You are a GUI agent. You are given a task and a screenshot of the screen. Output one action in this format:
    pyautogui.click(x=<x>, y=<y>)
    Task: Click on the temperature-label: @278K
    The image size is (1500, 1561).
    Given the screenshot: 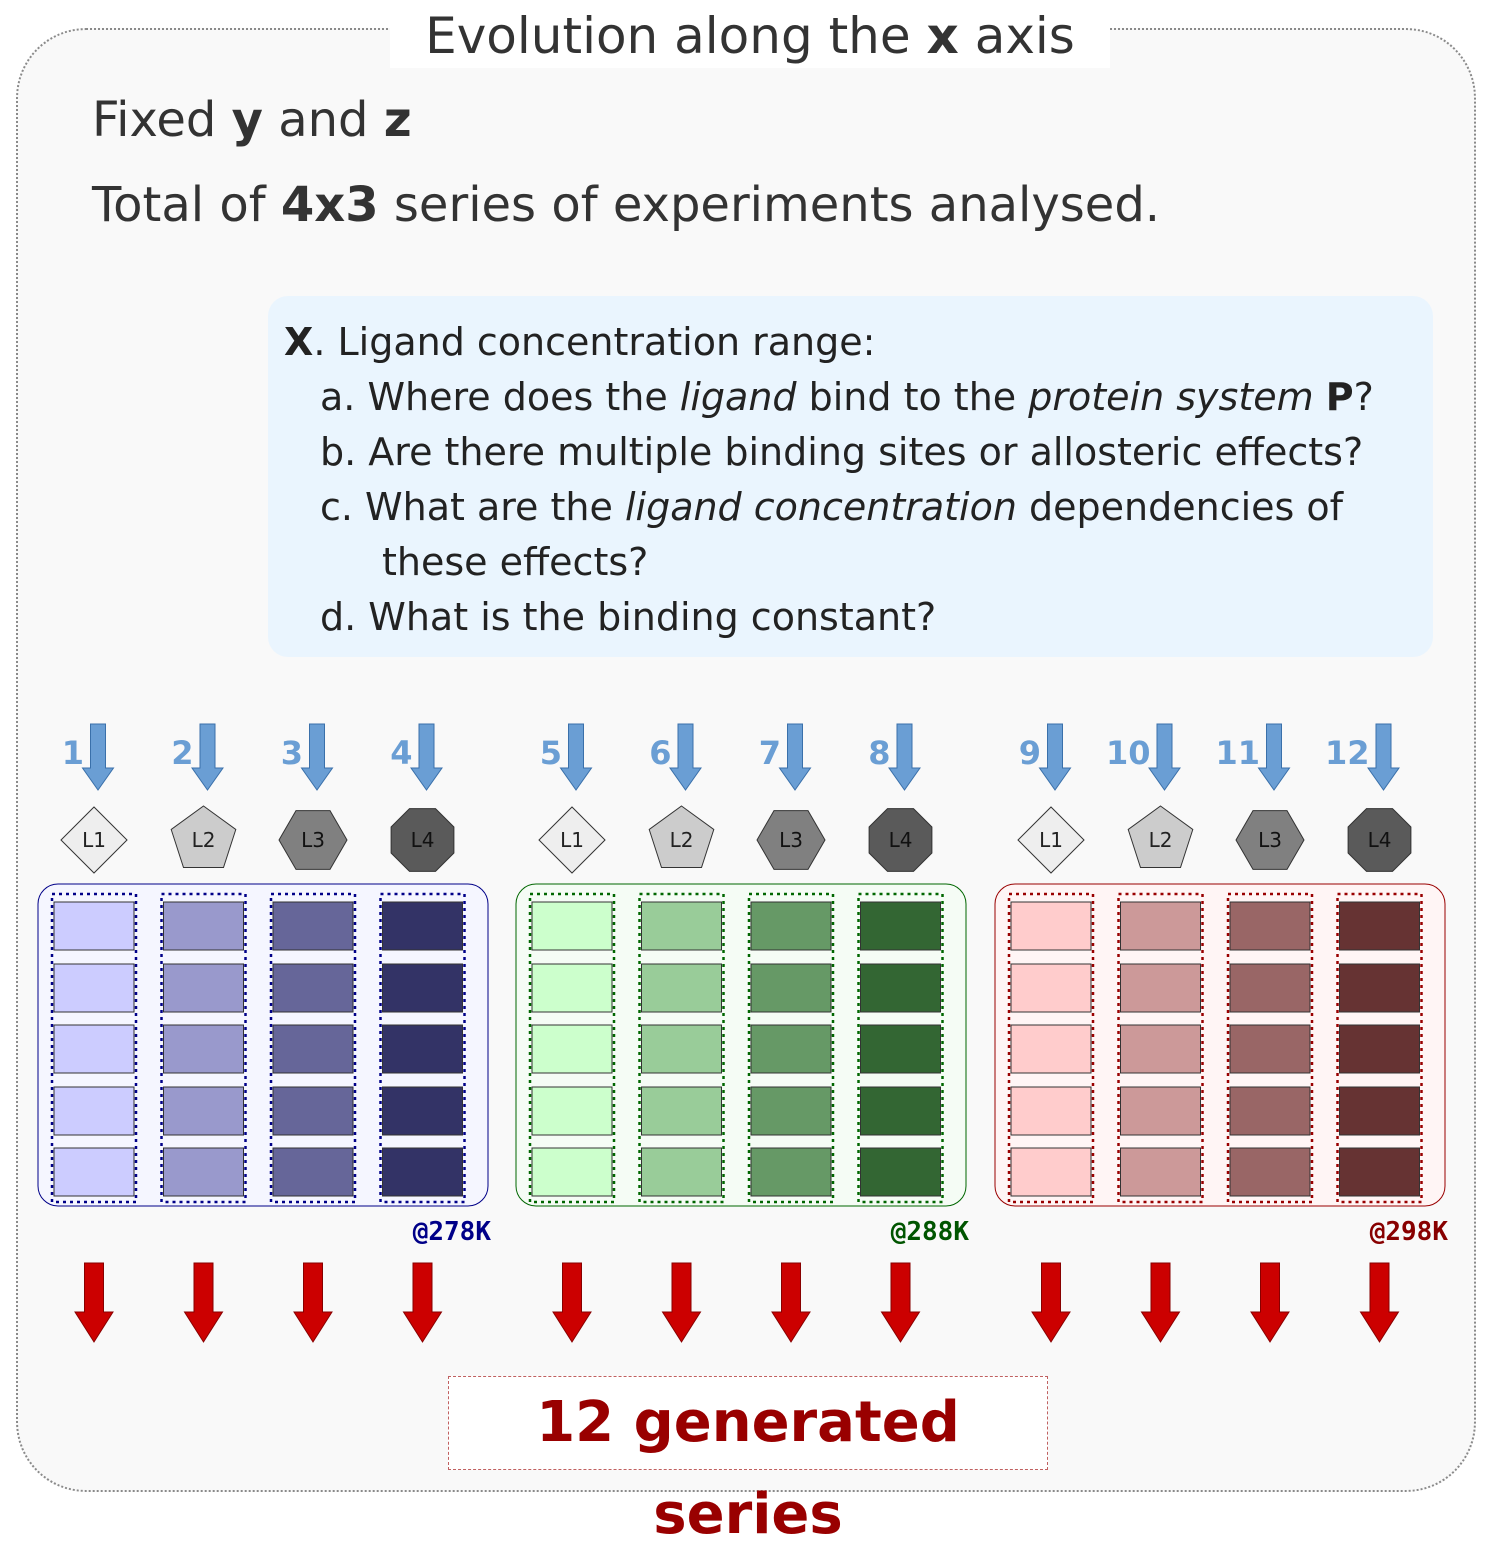 What is the action you would take?
    pyautogui.click(x=452, y=1232)
    